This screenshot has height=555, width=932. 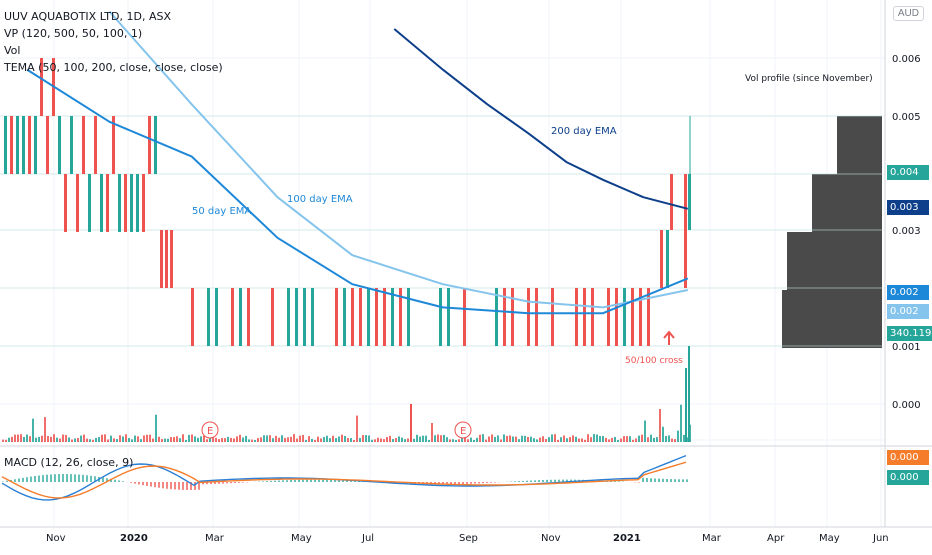 What do you see at coordinates (906, 347) in the screenshot?
I see `y-tick-label: 0.001` at bounding box center [906, 347].